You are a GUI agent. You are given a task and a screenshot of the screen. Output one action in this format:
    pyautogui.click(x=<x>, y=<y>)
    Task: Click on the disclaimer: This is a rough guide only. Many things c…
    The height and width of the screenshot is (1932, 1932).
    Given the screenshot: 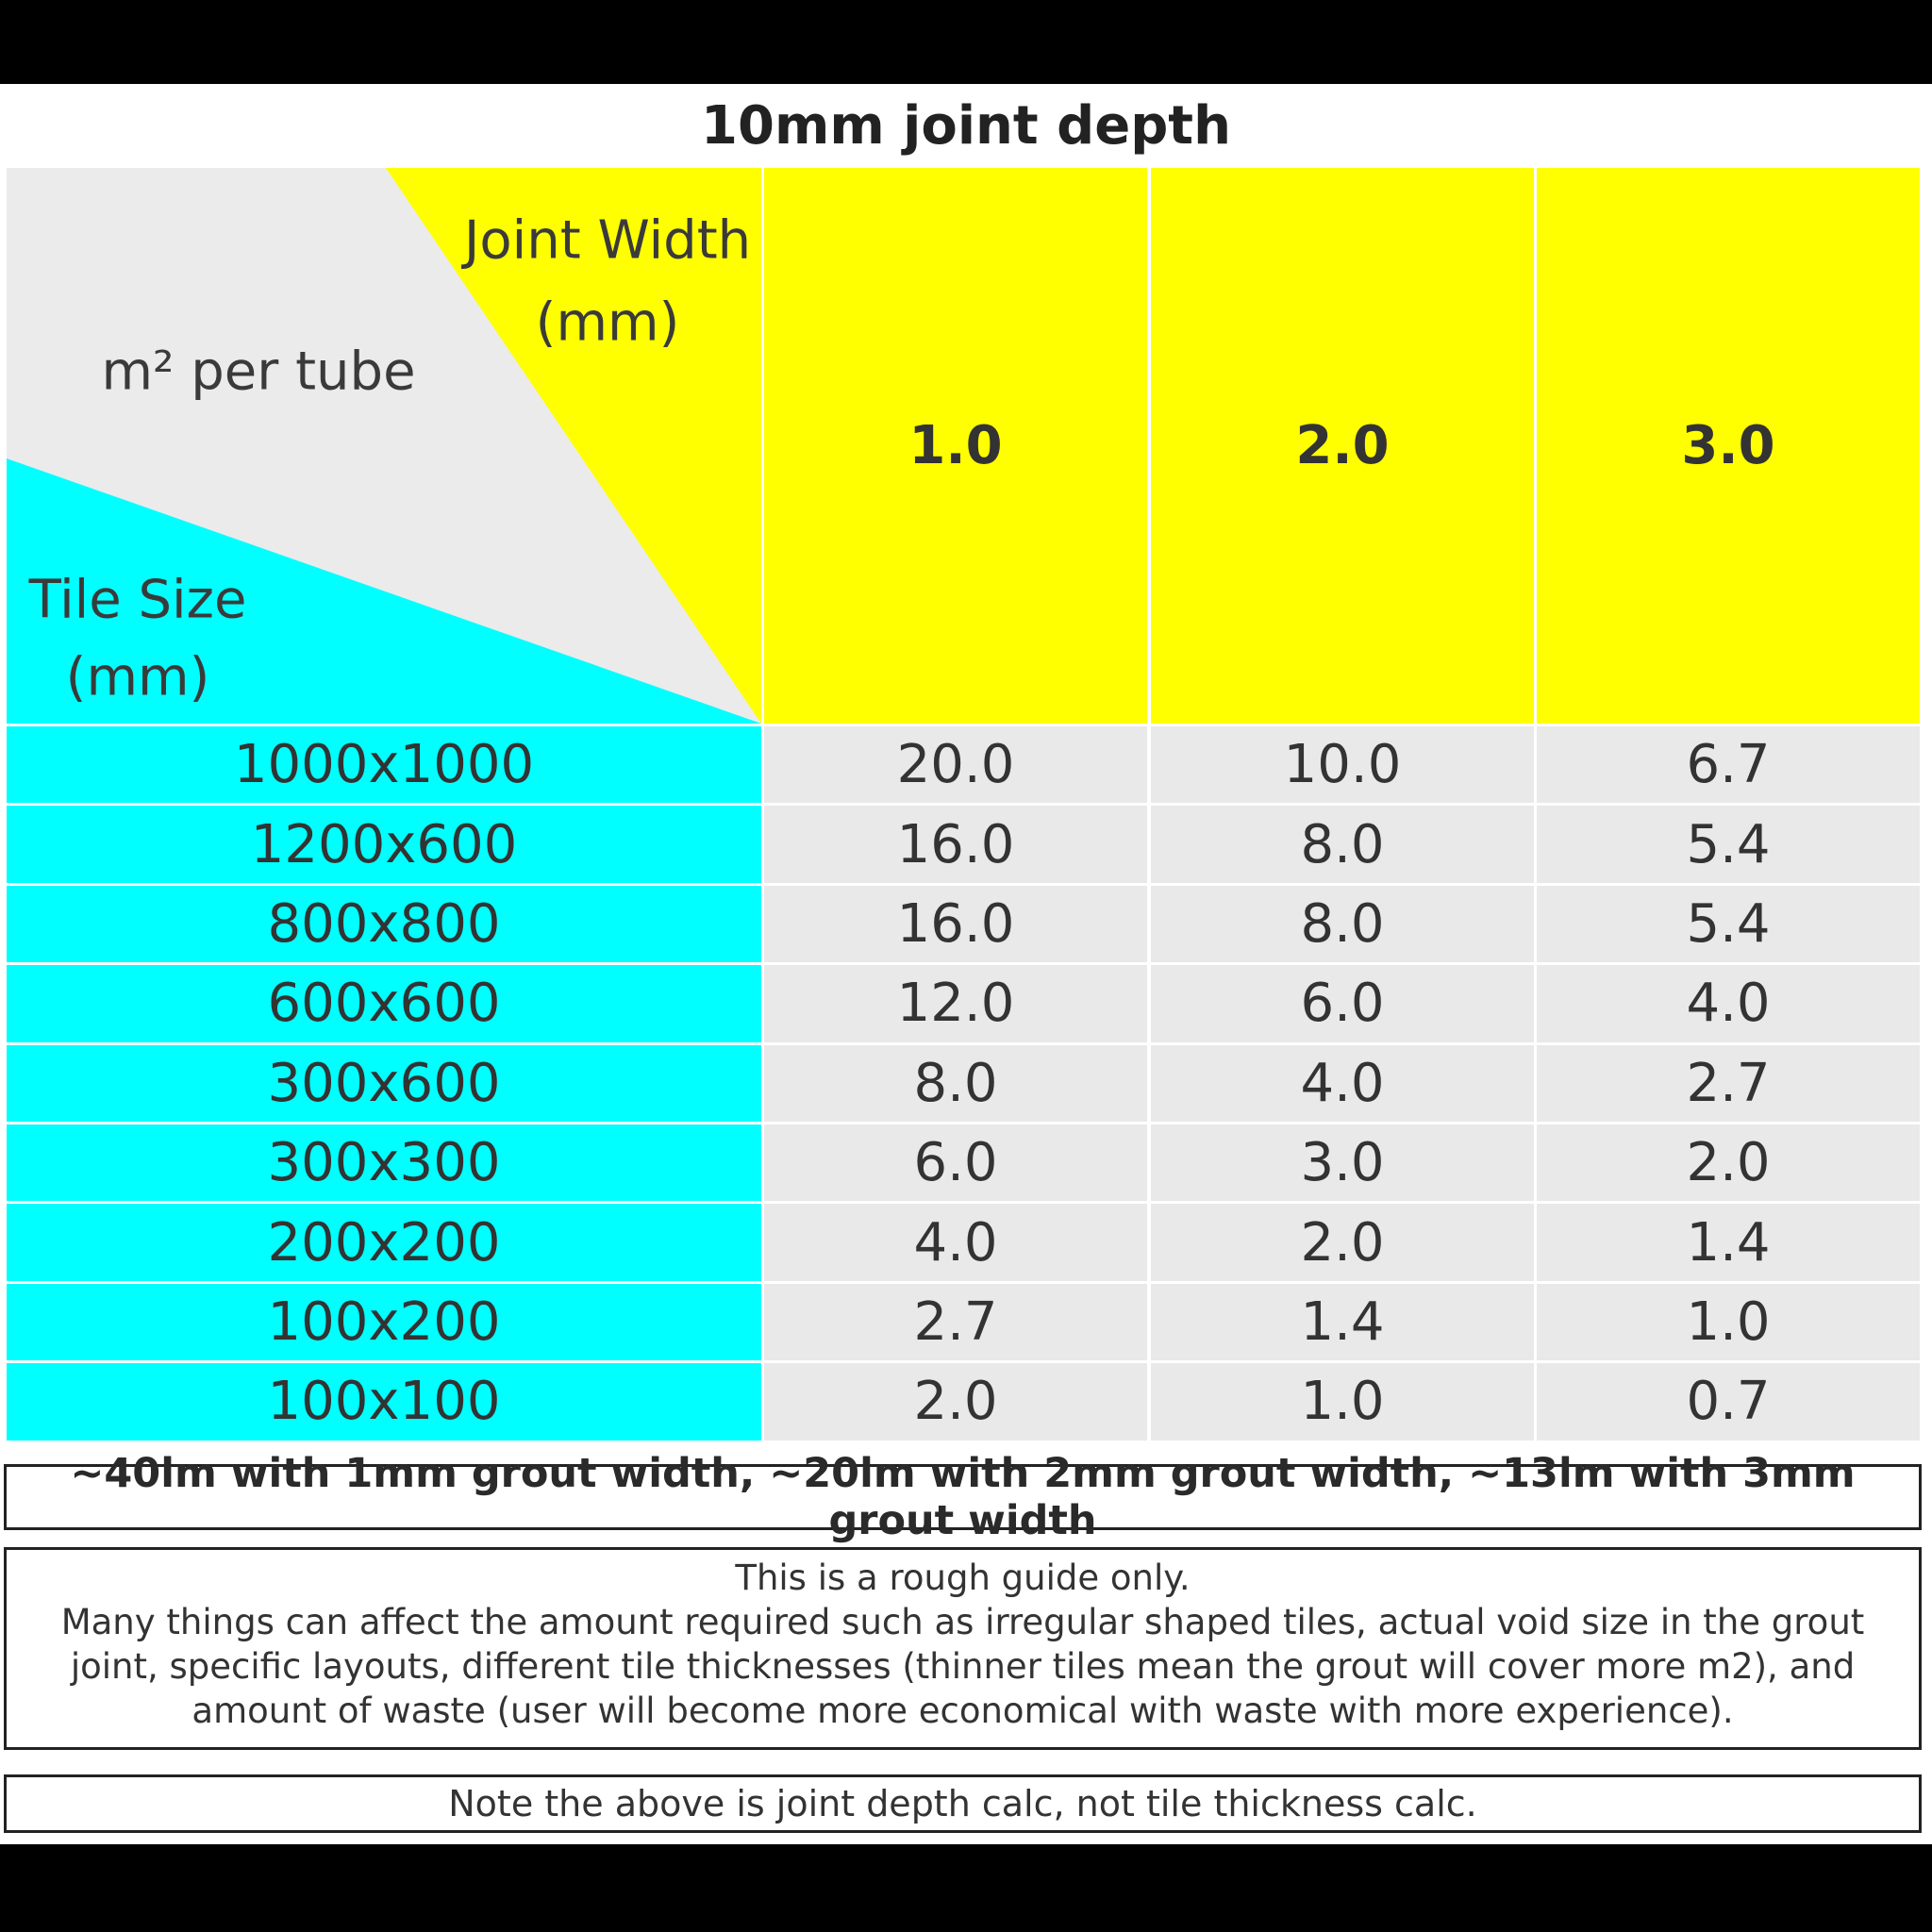 What is the action you would take?
    pyautogui.click(x=963, y=1648)
    